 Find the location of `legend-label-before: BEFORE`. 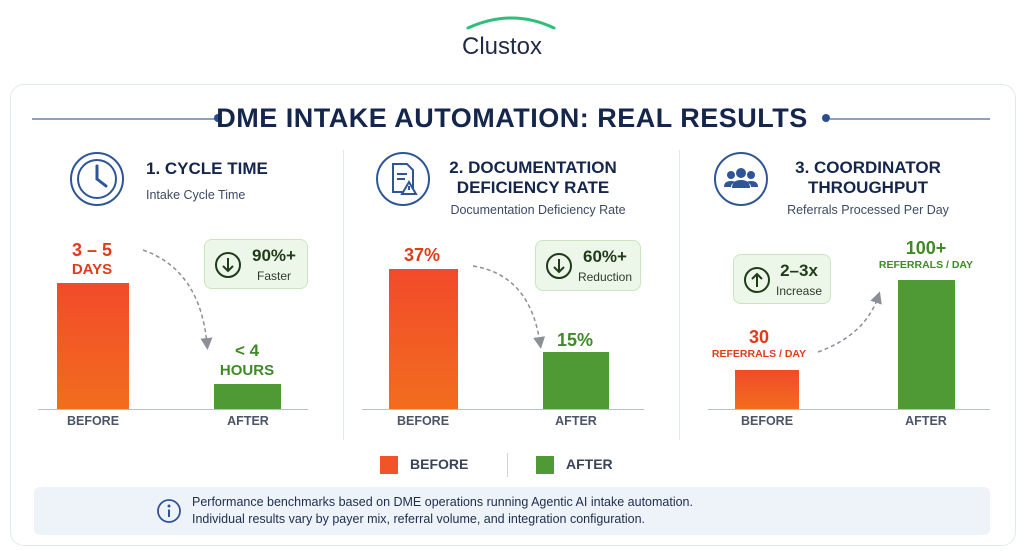

legend-label-before: BEFORE is located at coordinates (439, 464).